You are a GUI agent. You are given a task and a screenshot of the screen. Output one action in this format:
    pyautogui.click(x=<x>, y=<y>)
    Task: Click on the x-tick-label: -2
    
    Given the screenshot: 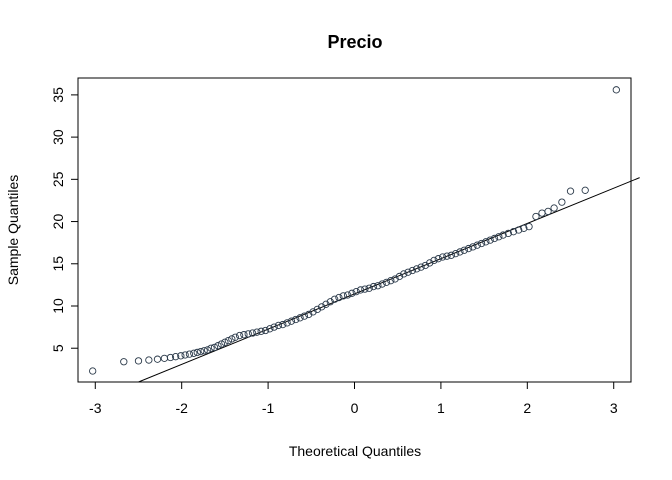 What is the action you would take?
    pyautogui.click(x=181, y=408)
    